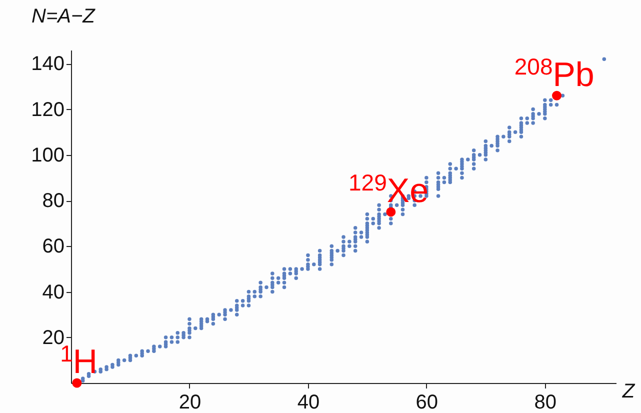 This screenshot has width=641, height=413. I want to click on x-axis-title: Z, so click(628, 391).